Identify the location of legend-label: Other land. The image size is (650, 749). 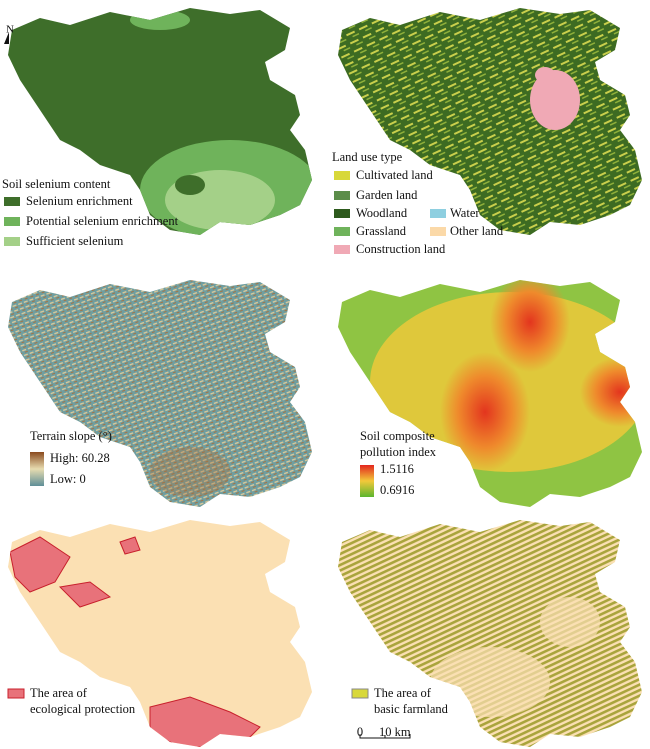
(477, 231).